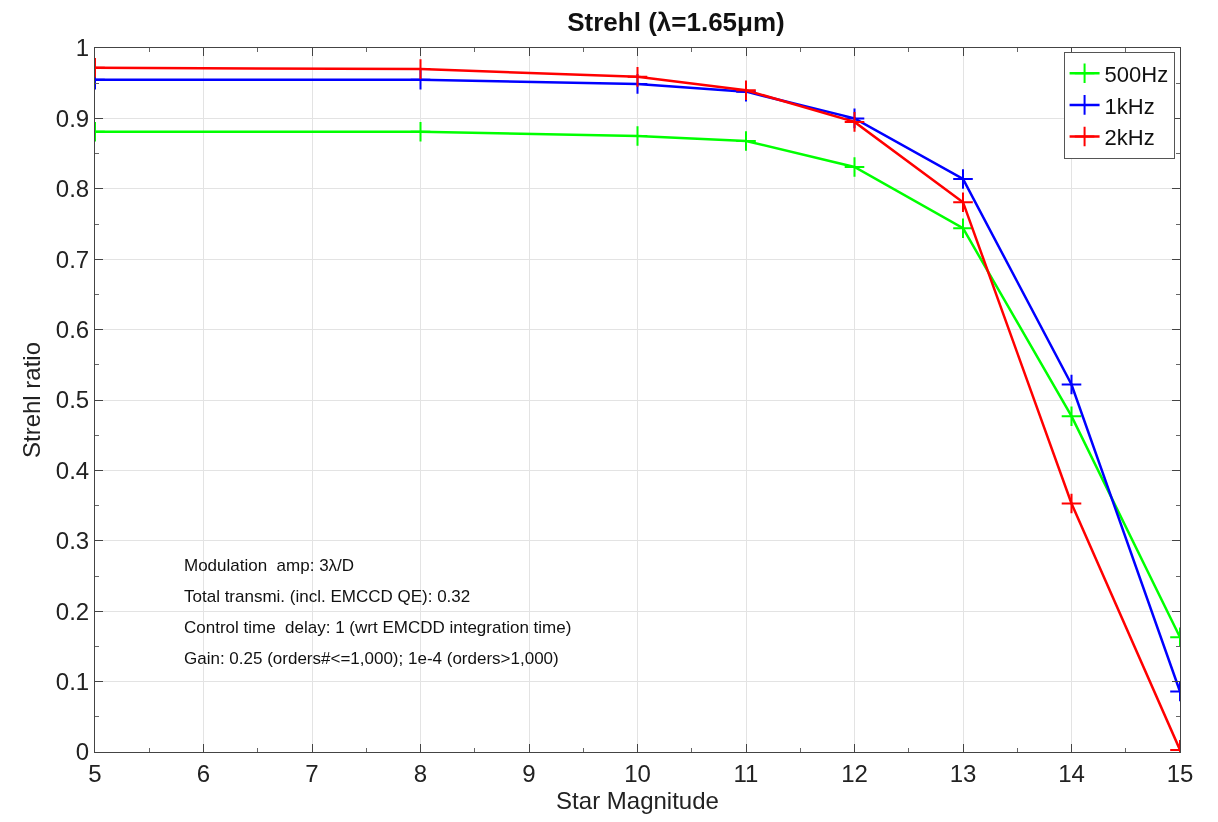 This screenshot has width=1218, height=822. Describe the element at coordinates (1129, 138) in the screenshot. I see `legend-label: 2kHz` at that location.